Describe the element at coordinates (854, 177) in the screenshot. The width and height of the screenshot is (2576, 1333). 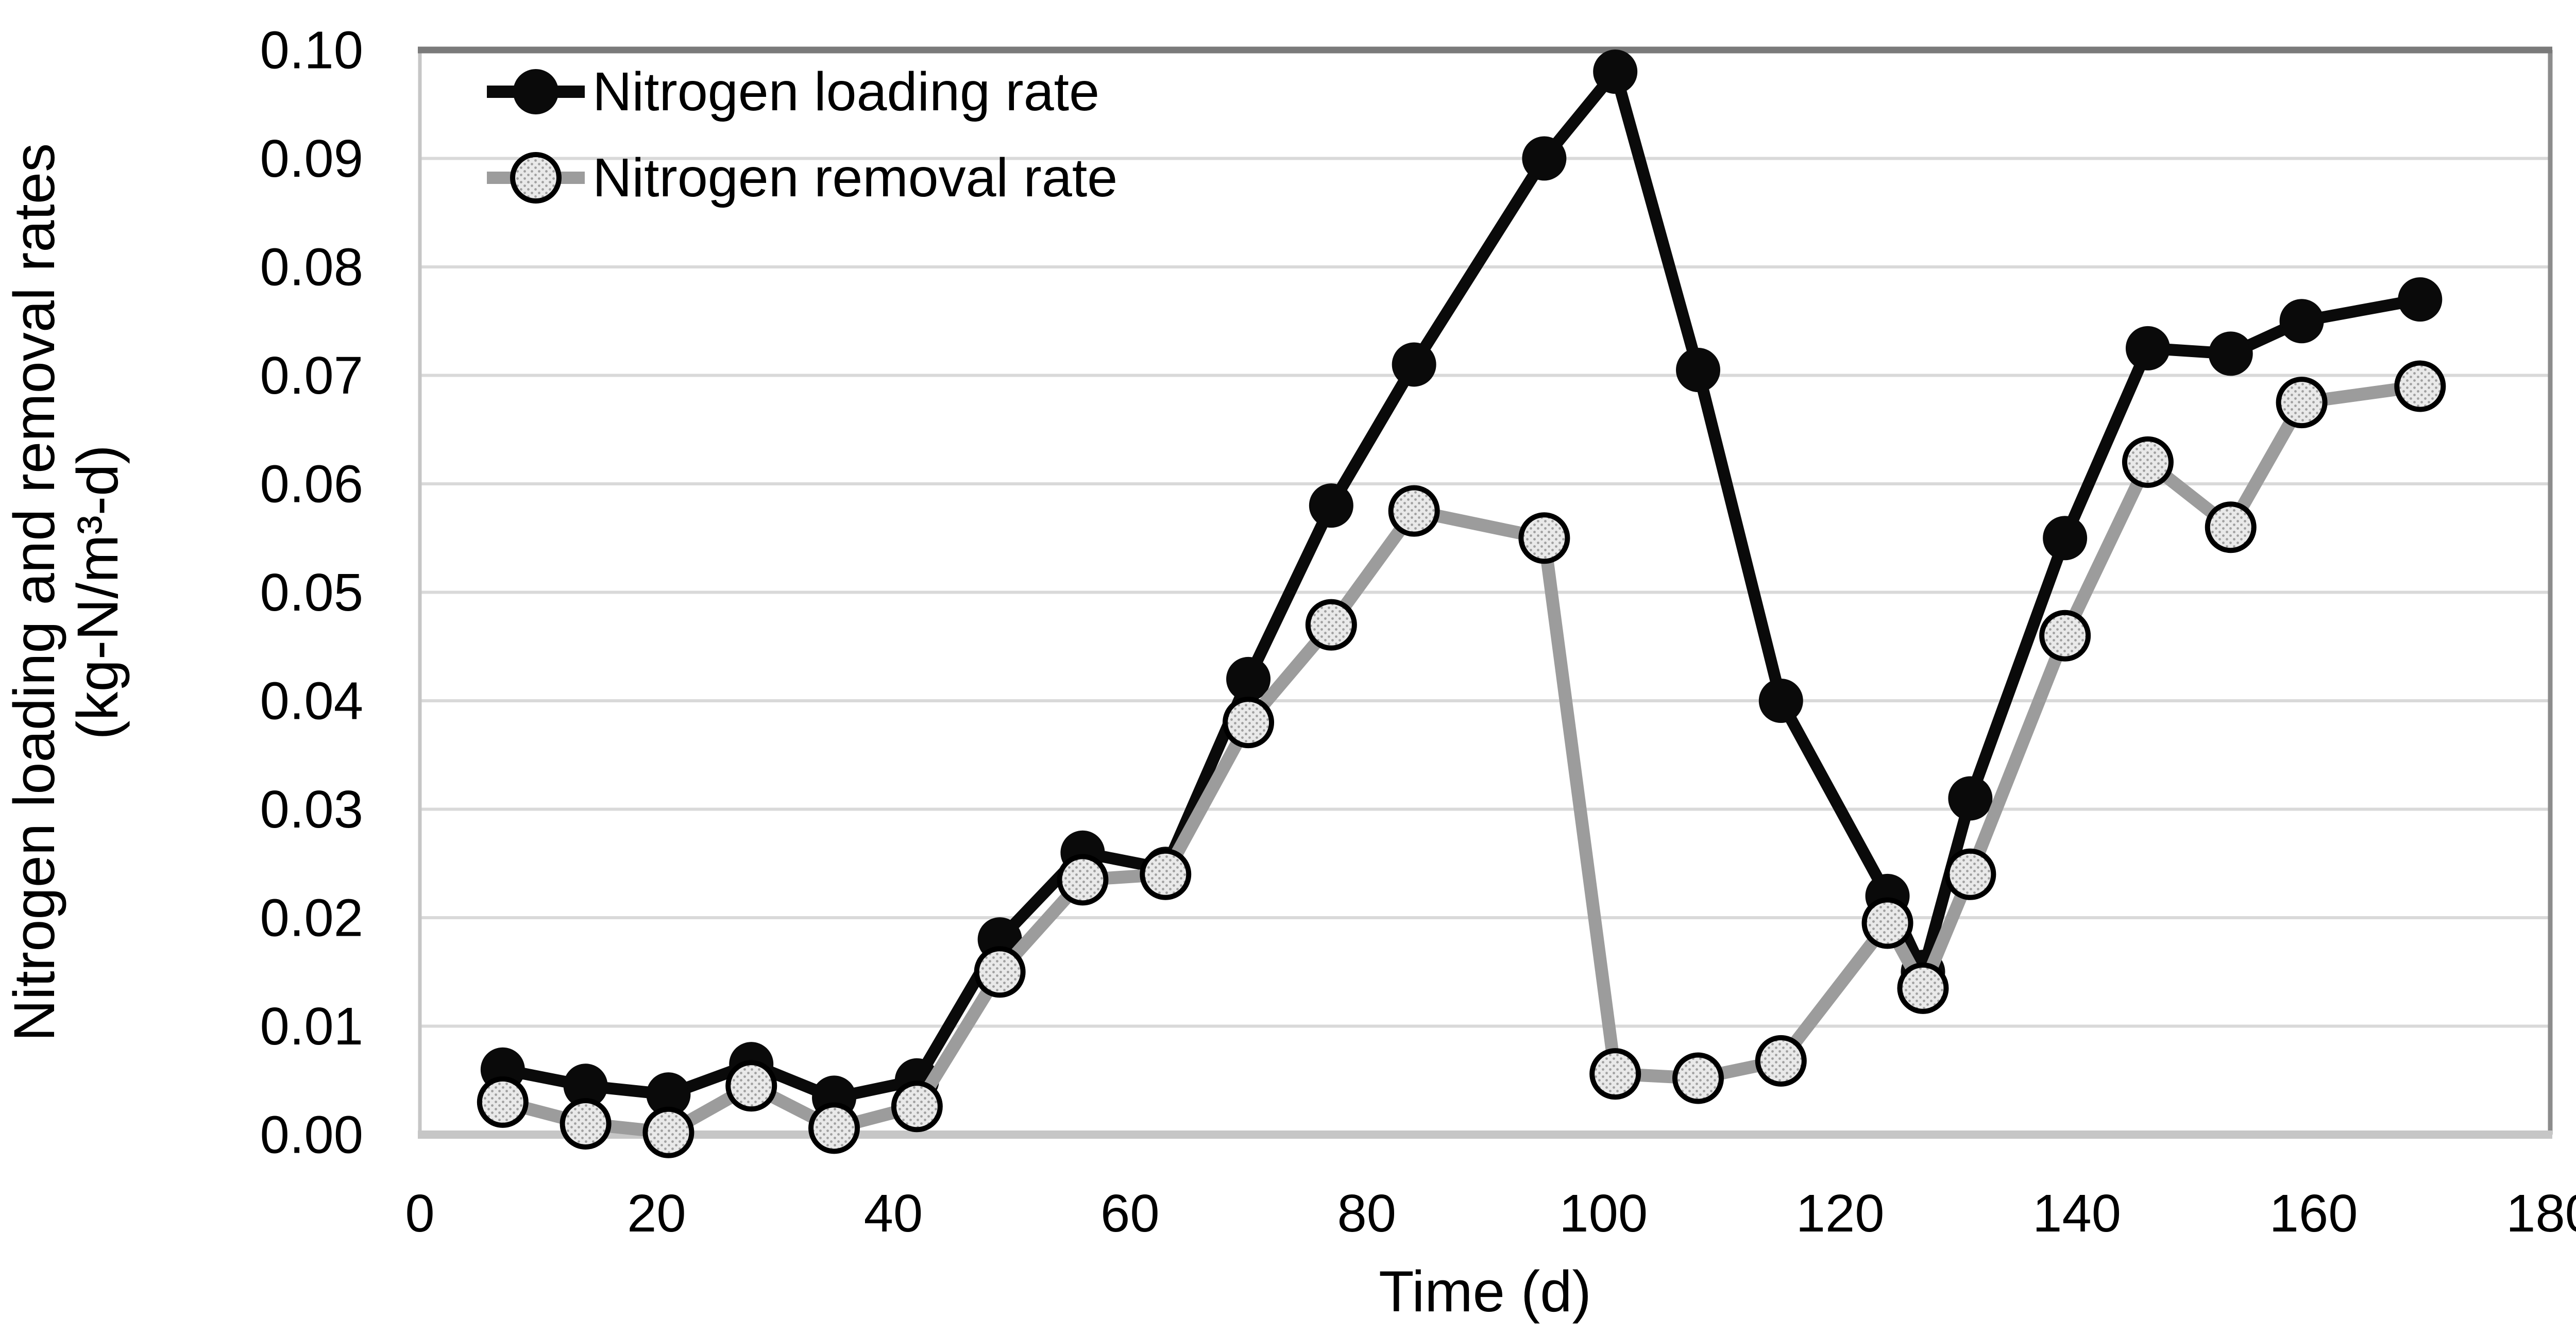
I see `legend-label-removal: Nitrogen removal rate` at that location.